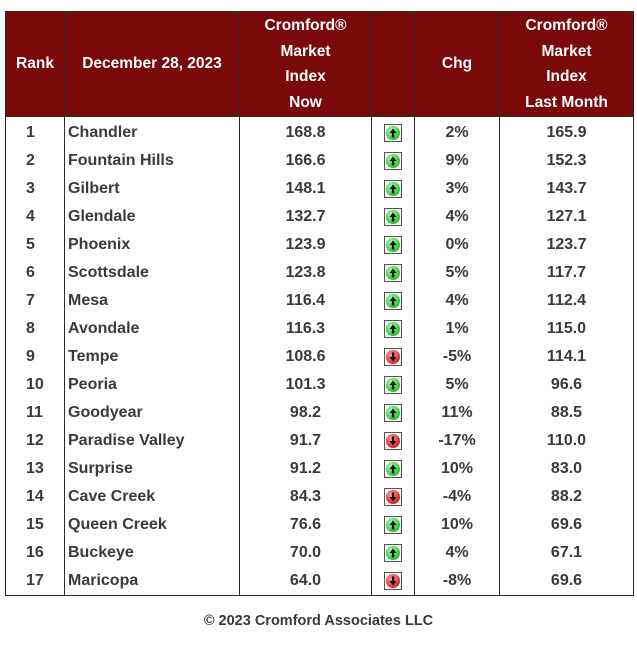 The width and height of the screenshot is (637, 647). I want to click on rank-cell: 4, so click(35, 217).